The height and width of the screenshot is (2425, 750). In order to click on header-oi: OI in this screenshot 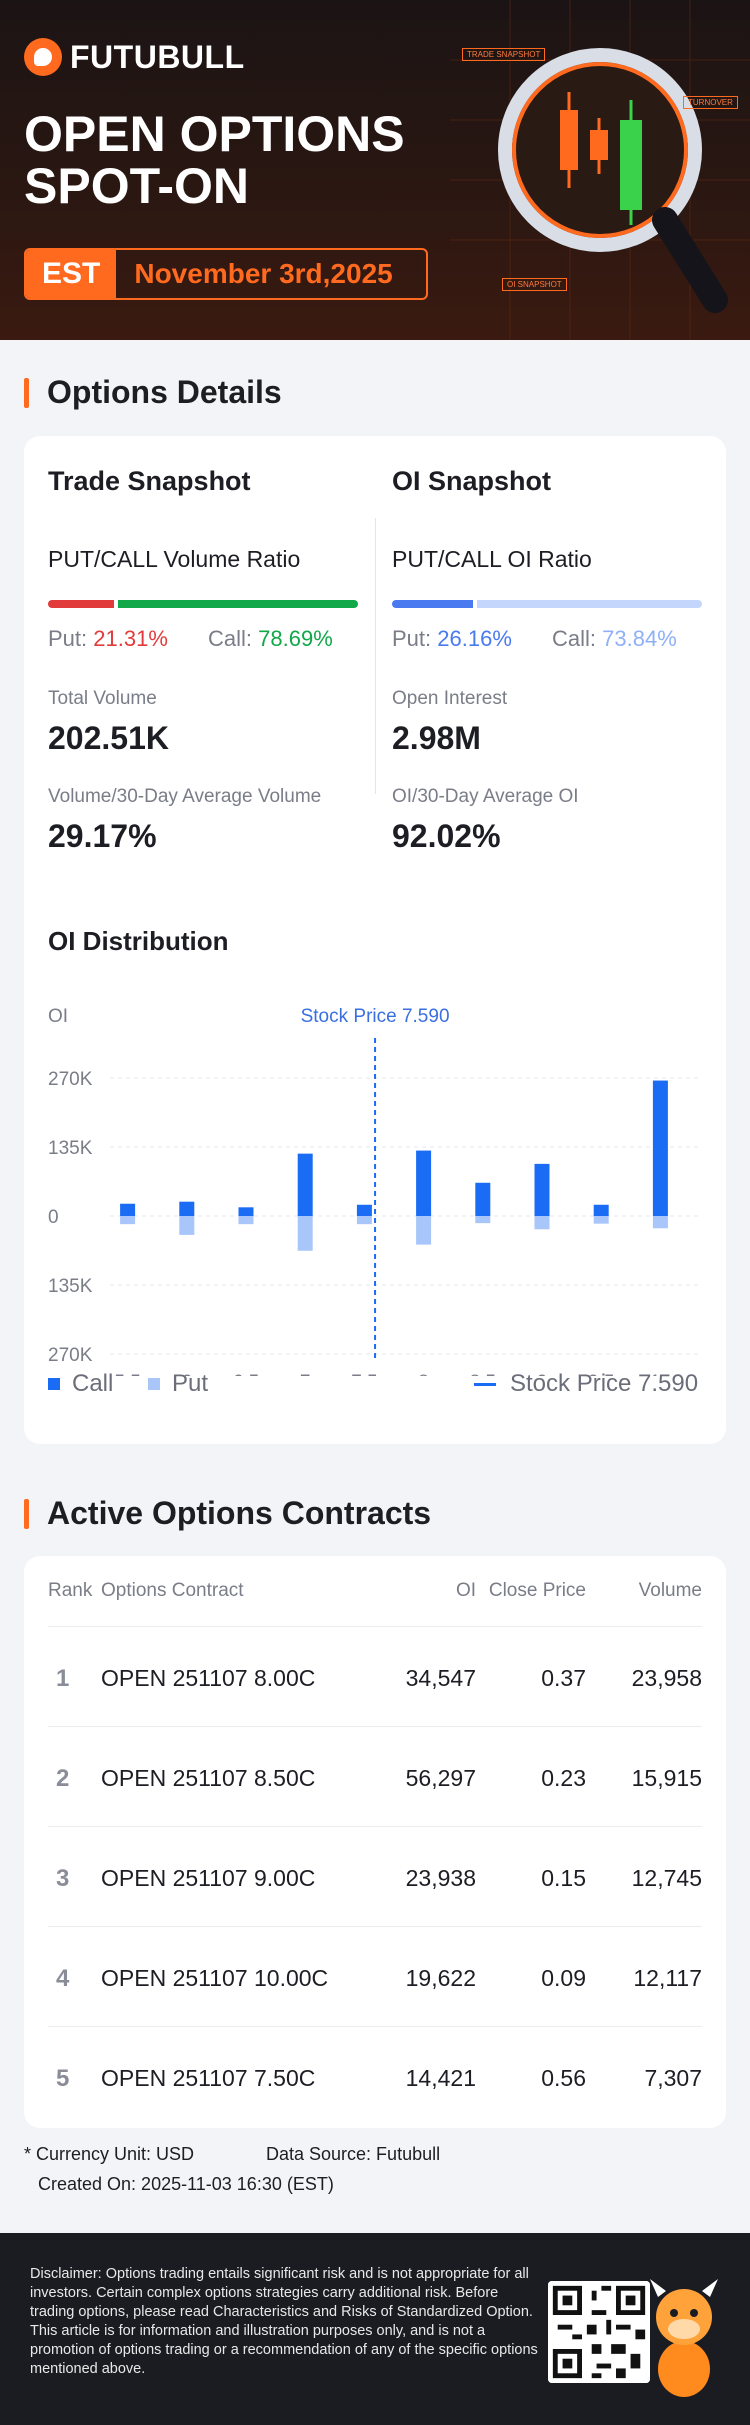, I will do `click(465, 1590)`.